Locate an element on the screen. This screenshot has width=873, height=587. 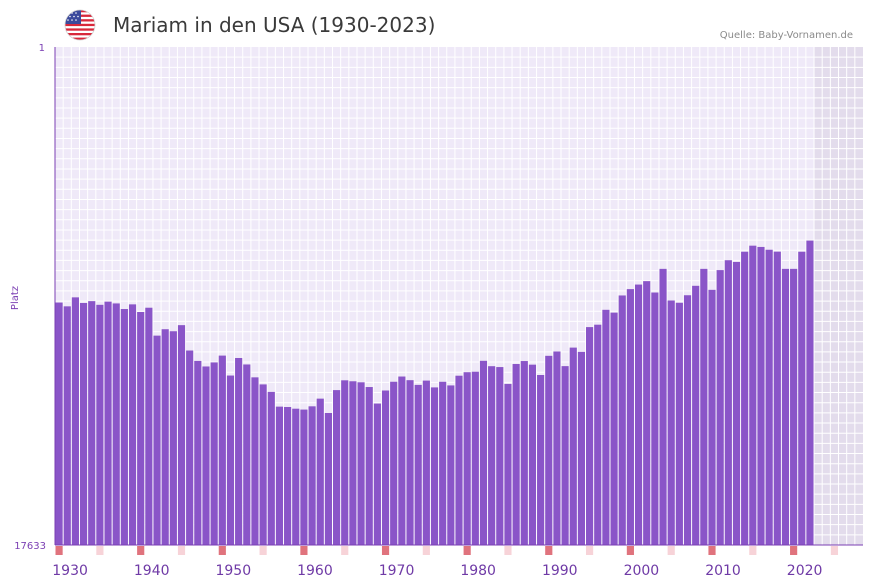
bar-1936 is located at coordinates (108, 423).